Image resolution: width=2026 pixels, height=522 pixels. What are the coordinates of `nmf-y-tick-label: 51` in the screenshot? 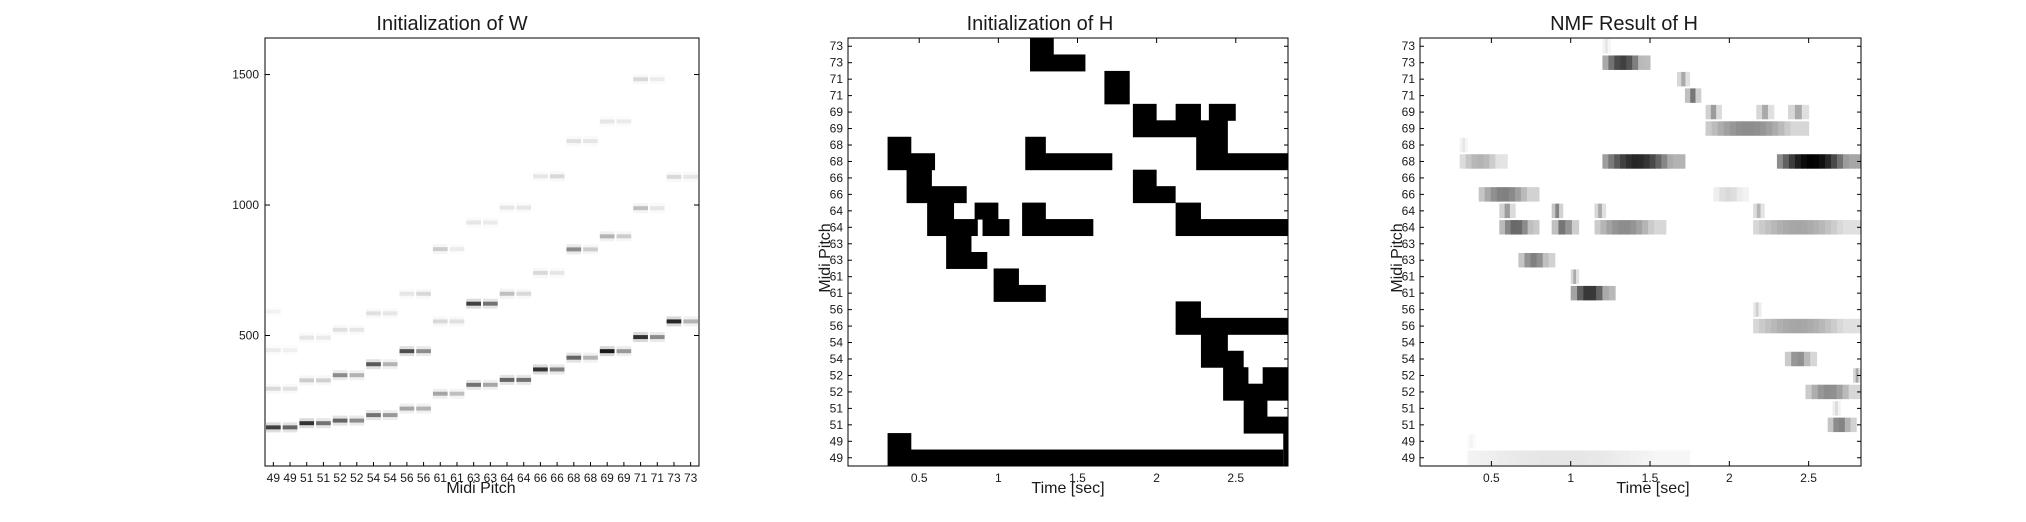 It's located at (1409, 408).